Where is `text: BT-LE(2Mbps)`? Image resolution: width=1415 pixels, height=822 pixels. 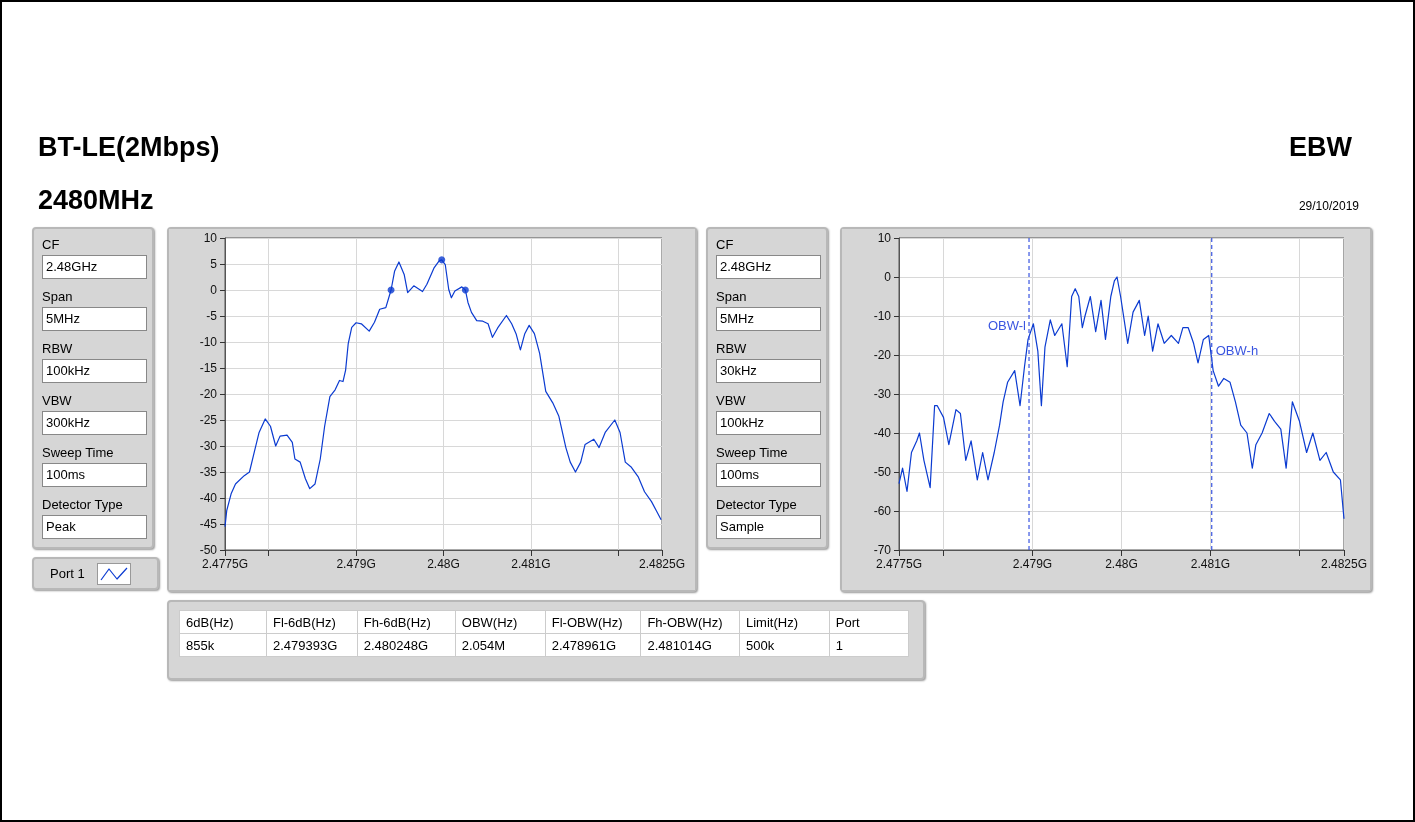
text: BT-LE(2Mbps) is located at coordinates (129, 147).